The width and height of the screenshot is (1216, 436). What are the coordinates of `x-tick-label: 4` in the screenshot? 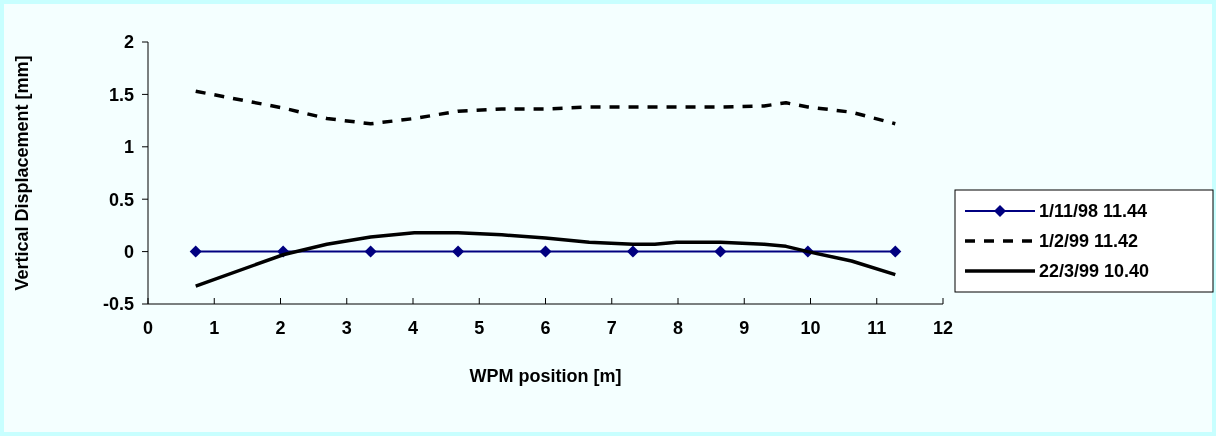 It's located at (413, 328).